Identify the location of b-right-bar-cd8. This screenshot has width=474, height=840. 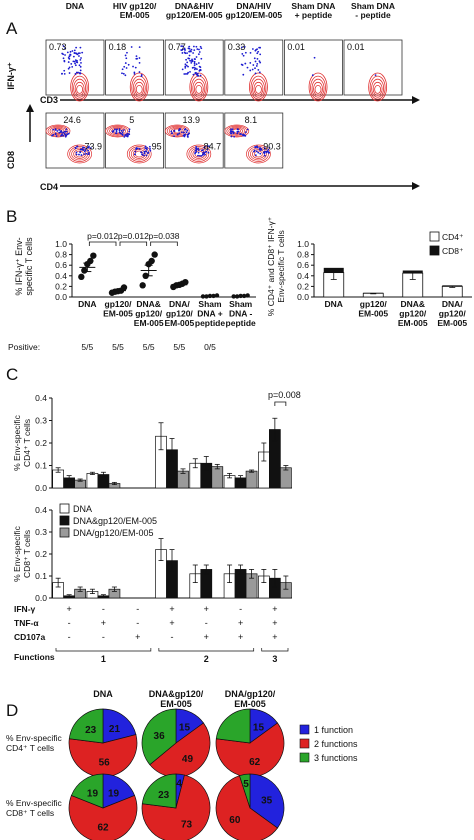
(412, 272).